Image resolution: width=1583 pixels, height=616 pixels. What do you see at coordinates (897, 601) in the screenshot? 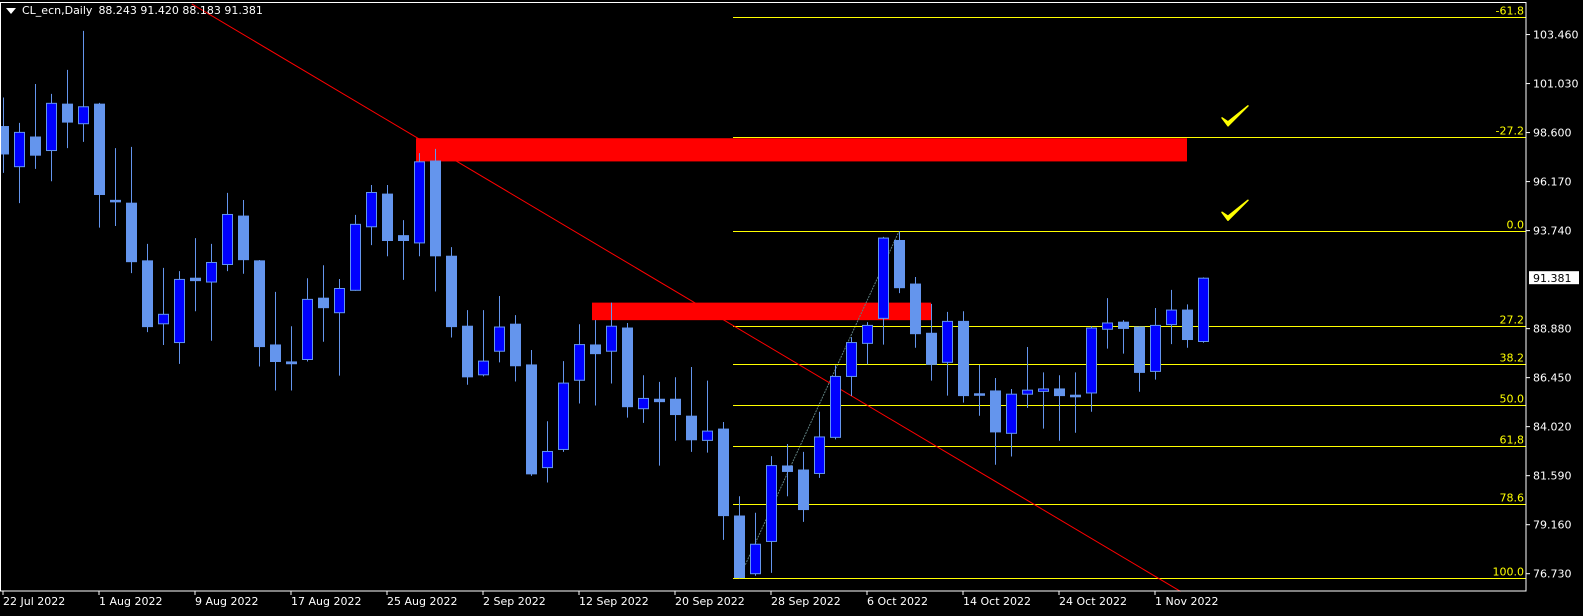
I see `x-tick-label: 6 Oct 2022` at bounding box center [897, 601].